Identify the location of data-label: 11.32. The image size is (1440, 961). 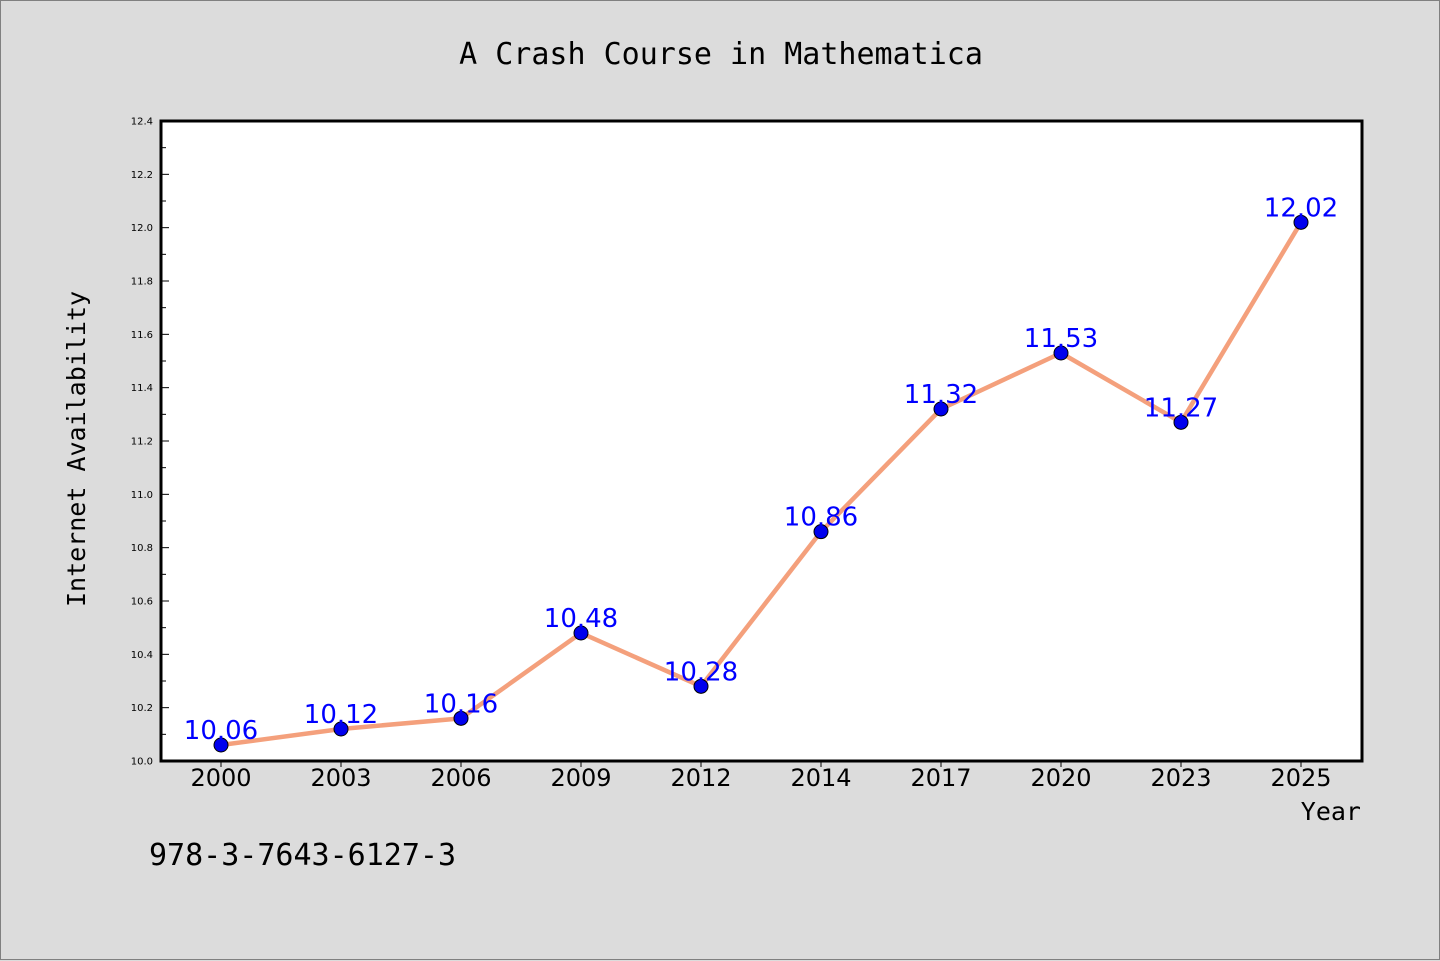
(941, 395).